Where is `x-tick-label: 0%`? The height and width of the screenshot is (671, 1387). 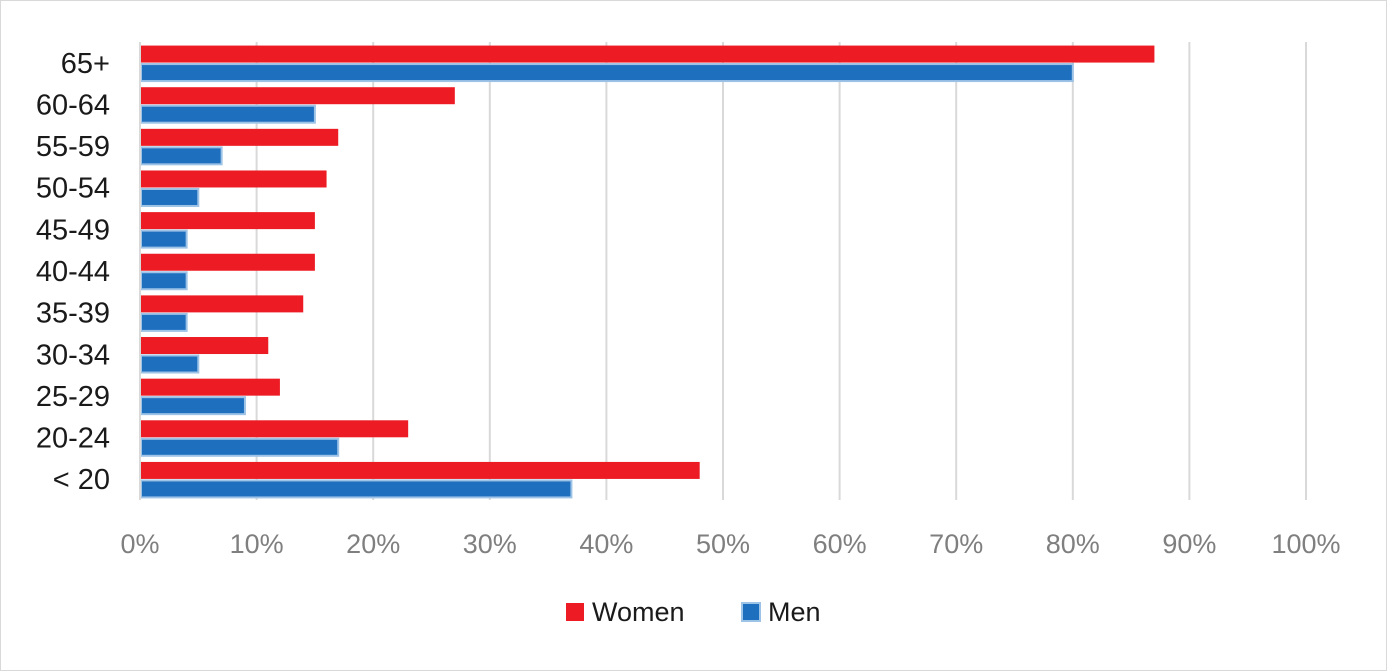
x-tick-label: 0% is located at coordinates (139, 544).